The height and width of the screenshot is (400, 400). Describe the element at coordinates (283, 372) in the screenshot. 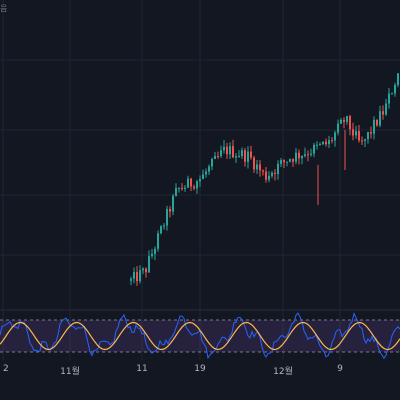

I see `time-axis-label: 12월` at that location.